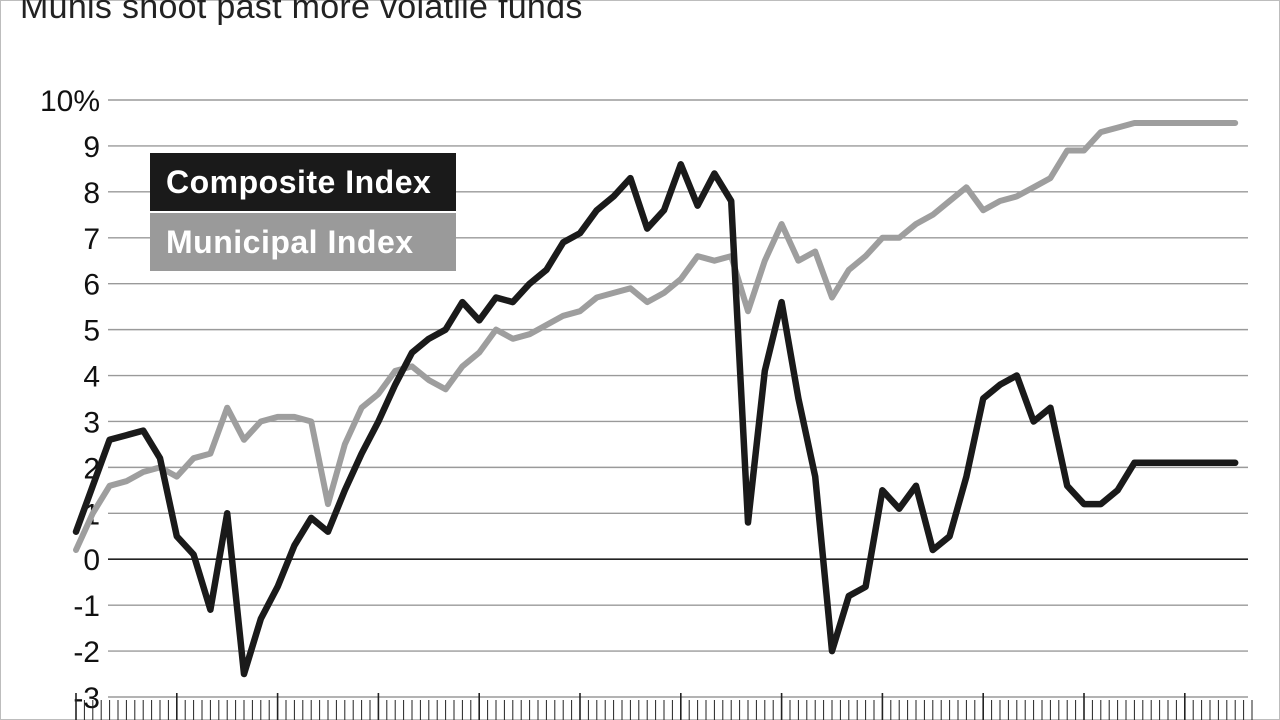 The width and height of the screenshot is (1280, 720). I want to click on y-tick-label: 8, so click(91, 193).